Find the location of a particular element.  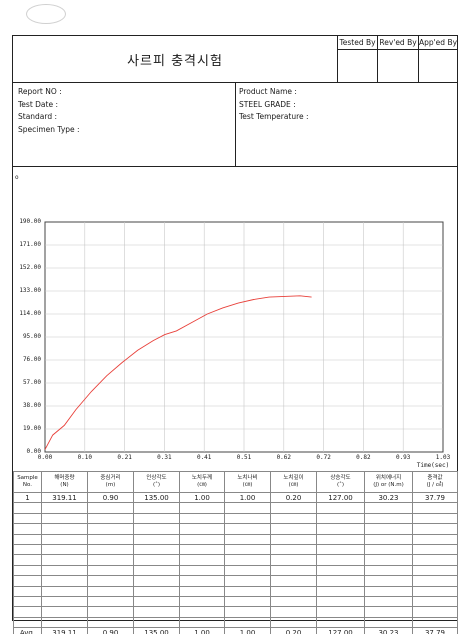

column-header: 노치두께 (㎝) is located at coordinates (202, 482).